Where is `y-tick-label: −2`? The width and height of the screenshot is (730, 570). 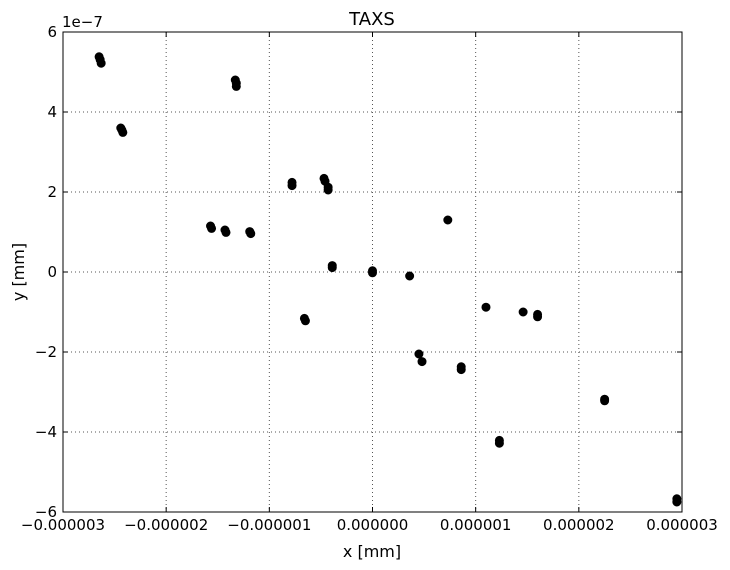 y-tick-label: −2 is located at coordinates (46, 352).